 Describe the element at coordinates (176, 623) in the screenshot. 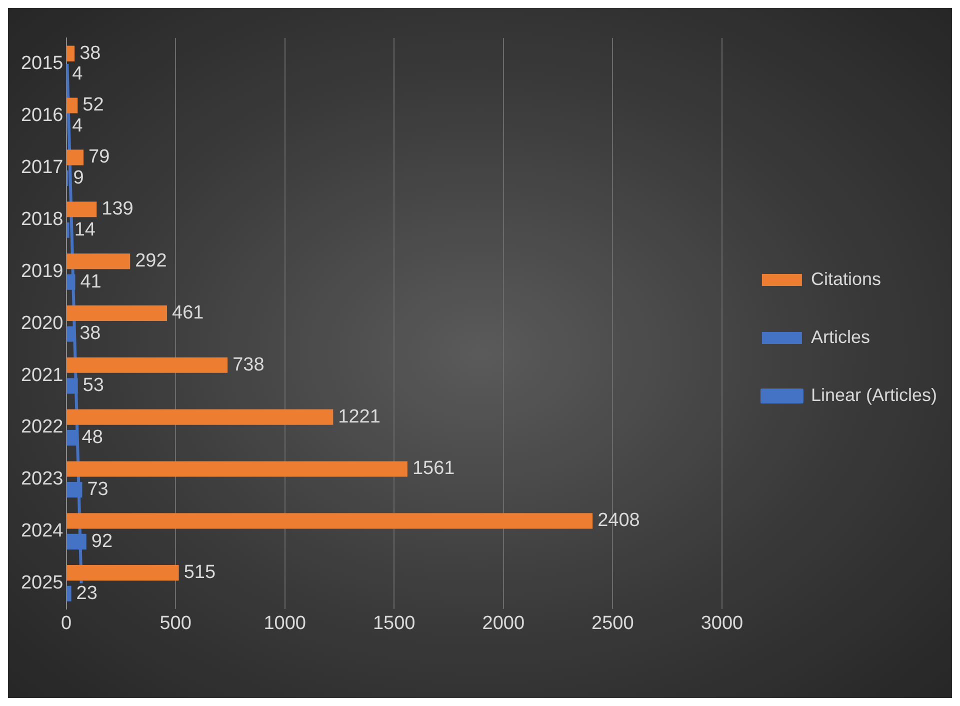

I see `x-tick-label: 500` at that location.